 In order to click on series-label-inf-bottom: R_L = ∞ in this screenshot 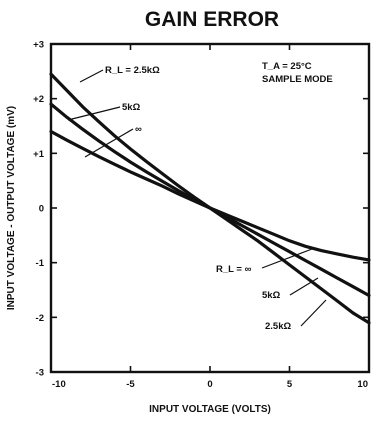, I will do `click(234, 269)`.